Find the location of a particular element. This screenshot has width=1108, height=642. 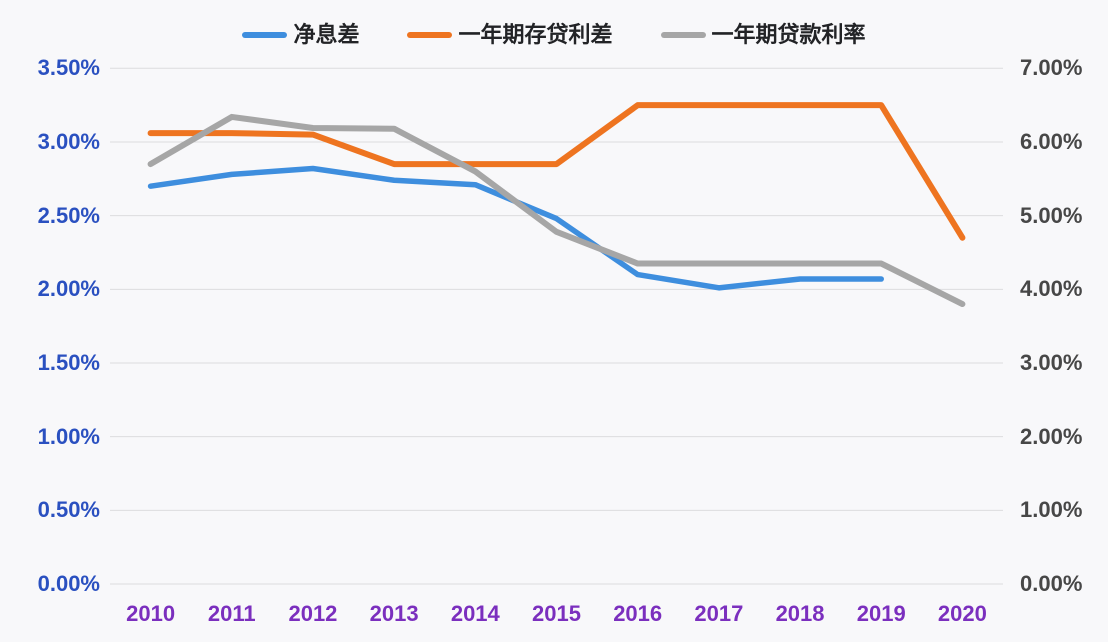

legend-item-one-year-lending-rate: 一年期贷款利率 is located at coordinates (763, 34).